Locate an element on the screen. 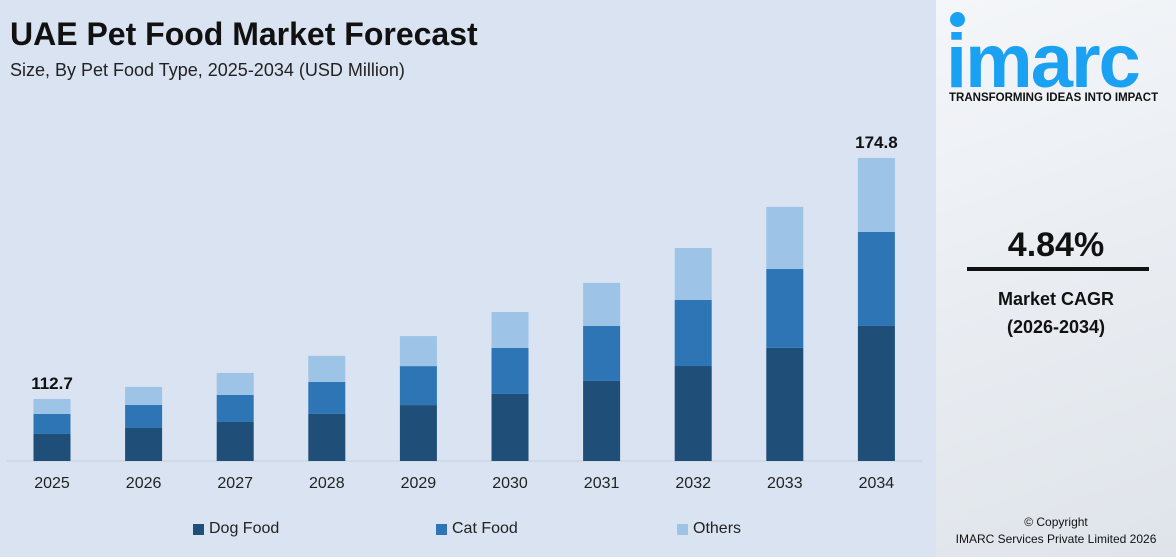 The width and height of the screenshot is (1176, 557). x-tick-label: 2032 is located at coordinates (693, 483).